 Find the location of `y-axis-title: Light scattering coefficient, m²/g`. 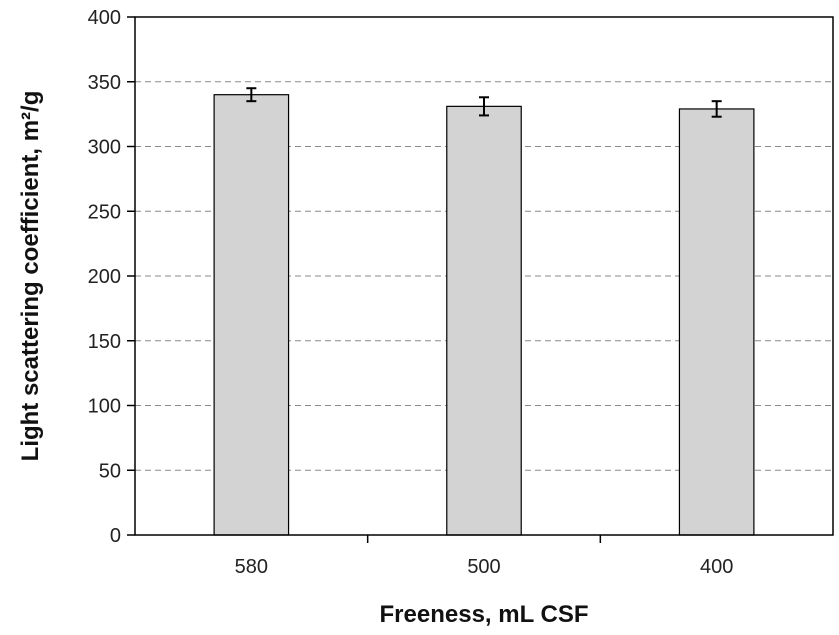

y-axis-title: Light scattering coefficient, m²/g is located at coordinates (30, 276).